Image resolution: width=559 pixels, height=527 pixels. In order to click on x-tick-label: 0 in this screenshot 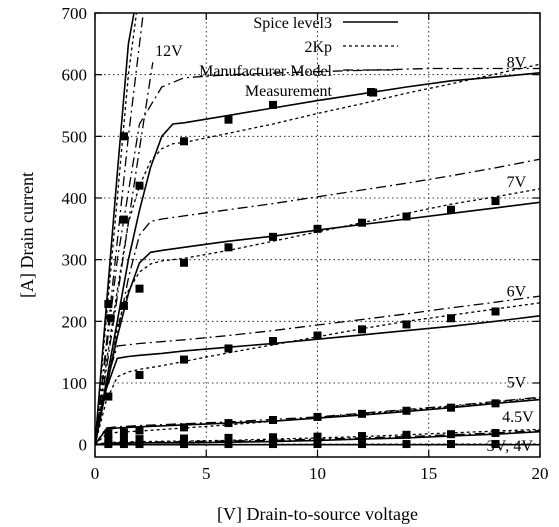, I will do `click(95, 473)`.